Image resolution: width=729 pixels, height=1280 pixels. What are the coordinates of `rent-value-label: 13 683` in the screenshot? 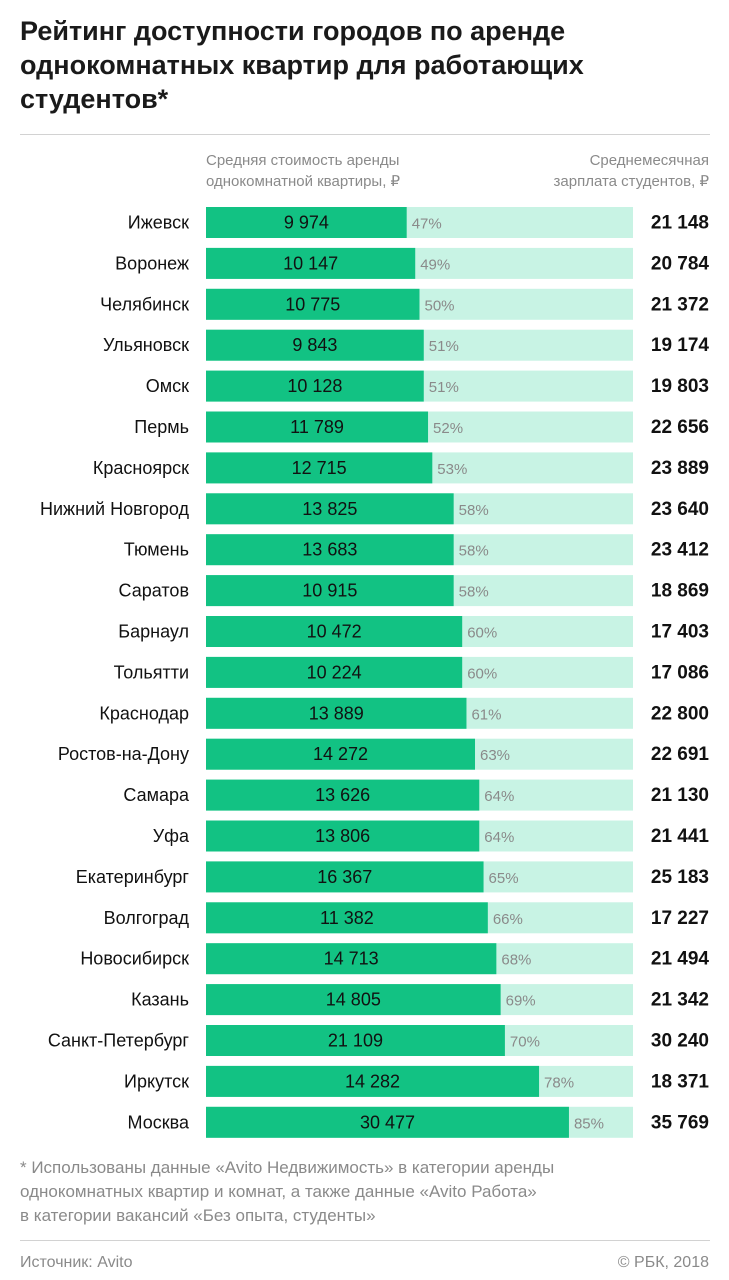 It's located at (329, 550).